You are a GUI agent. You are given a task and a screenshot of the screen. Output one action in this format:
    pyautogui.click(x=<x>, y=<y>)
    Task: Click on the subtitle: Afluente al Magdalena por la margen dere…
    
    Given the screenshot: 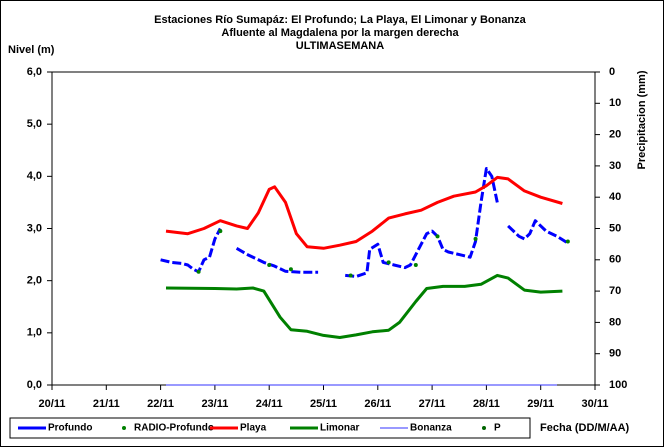 What is the action you would take?
    pyautogui.click(x=340, y=33)
    